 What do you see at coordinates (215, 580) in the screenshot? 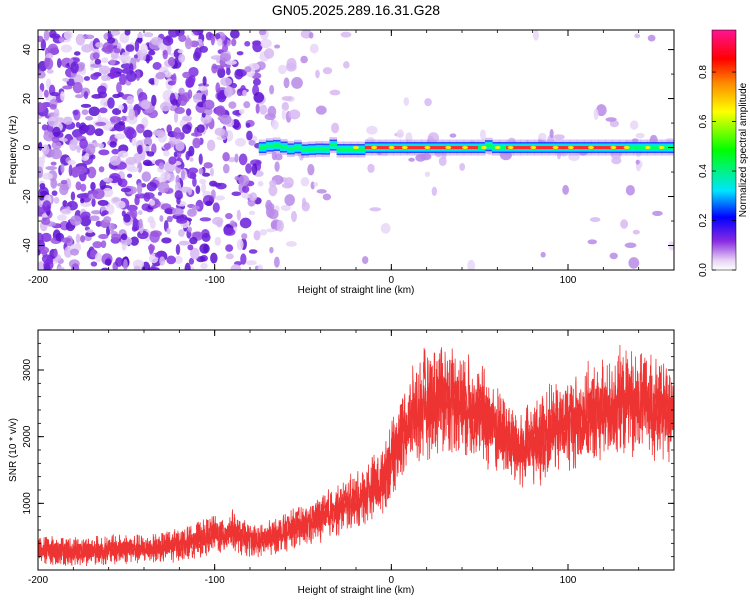
I see `x-tick-label: -100` at bounding box center [215, 580].